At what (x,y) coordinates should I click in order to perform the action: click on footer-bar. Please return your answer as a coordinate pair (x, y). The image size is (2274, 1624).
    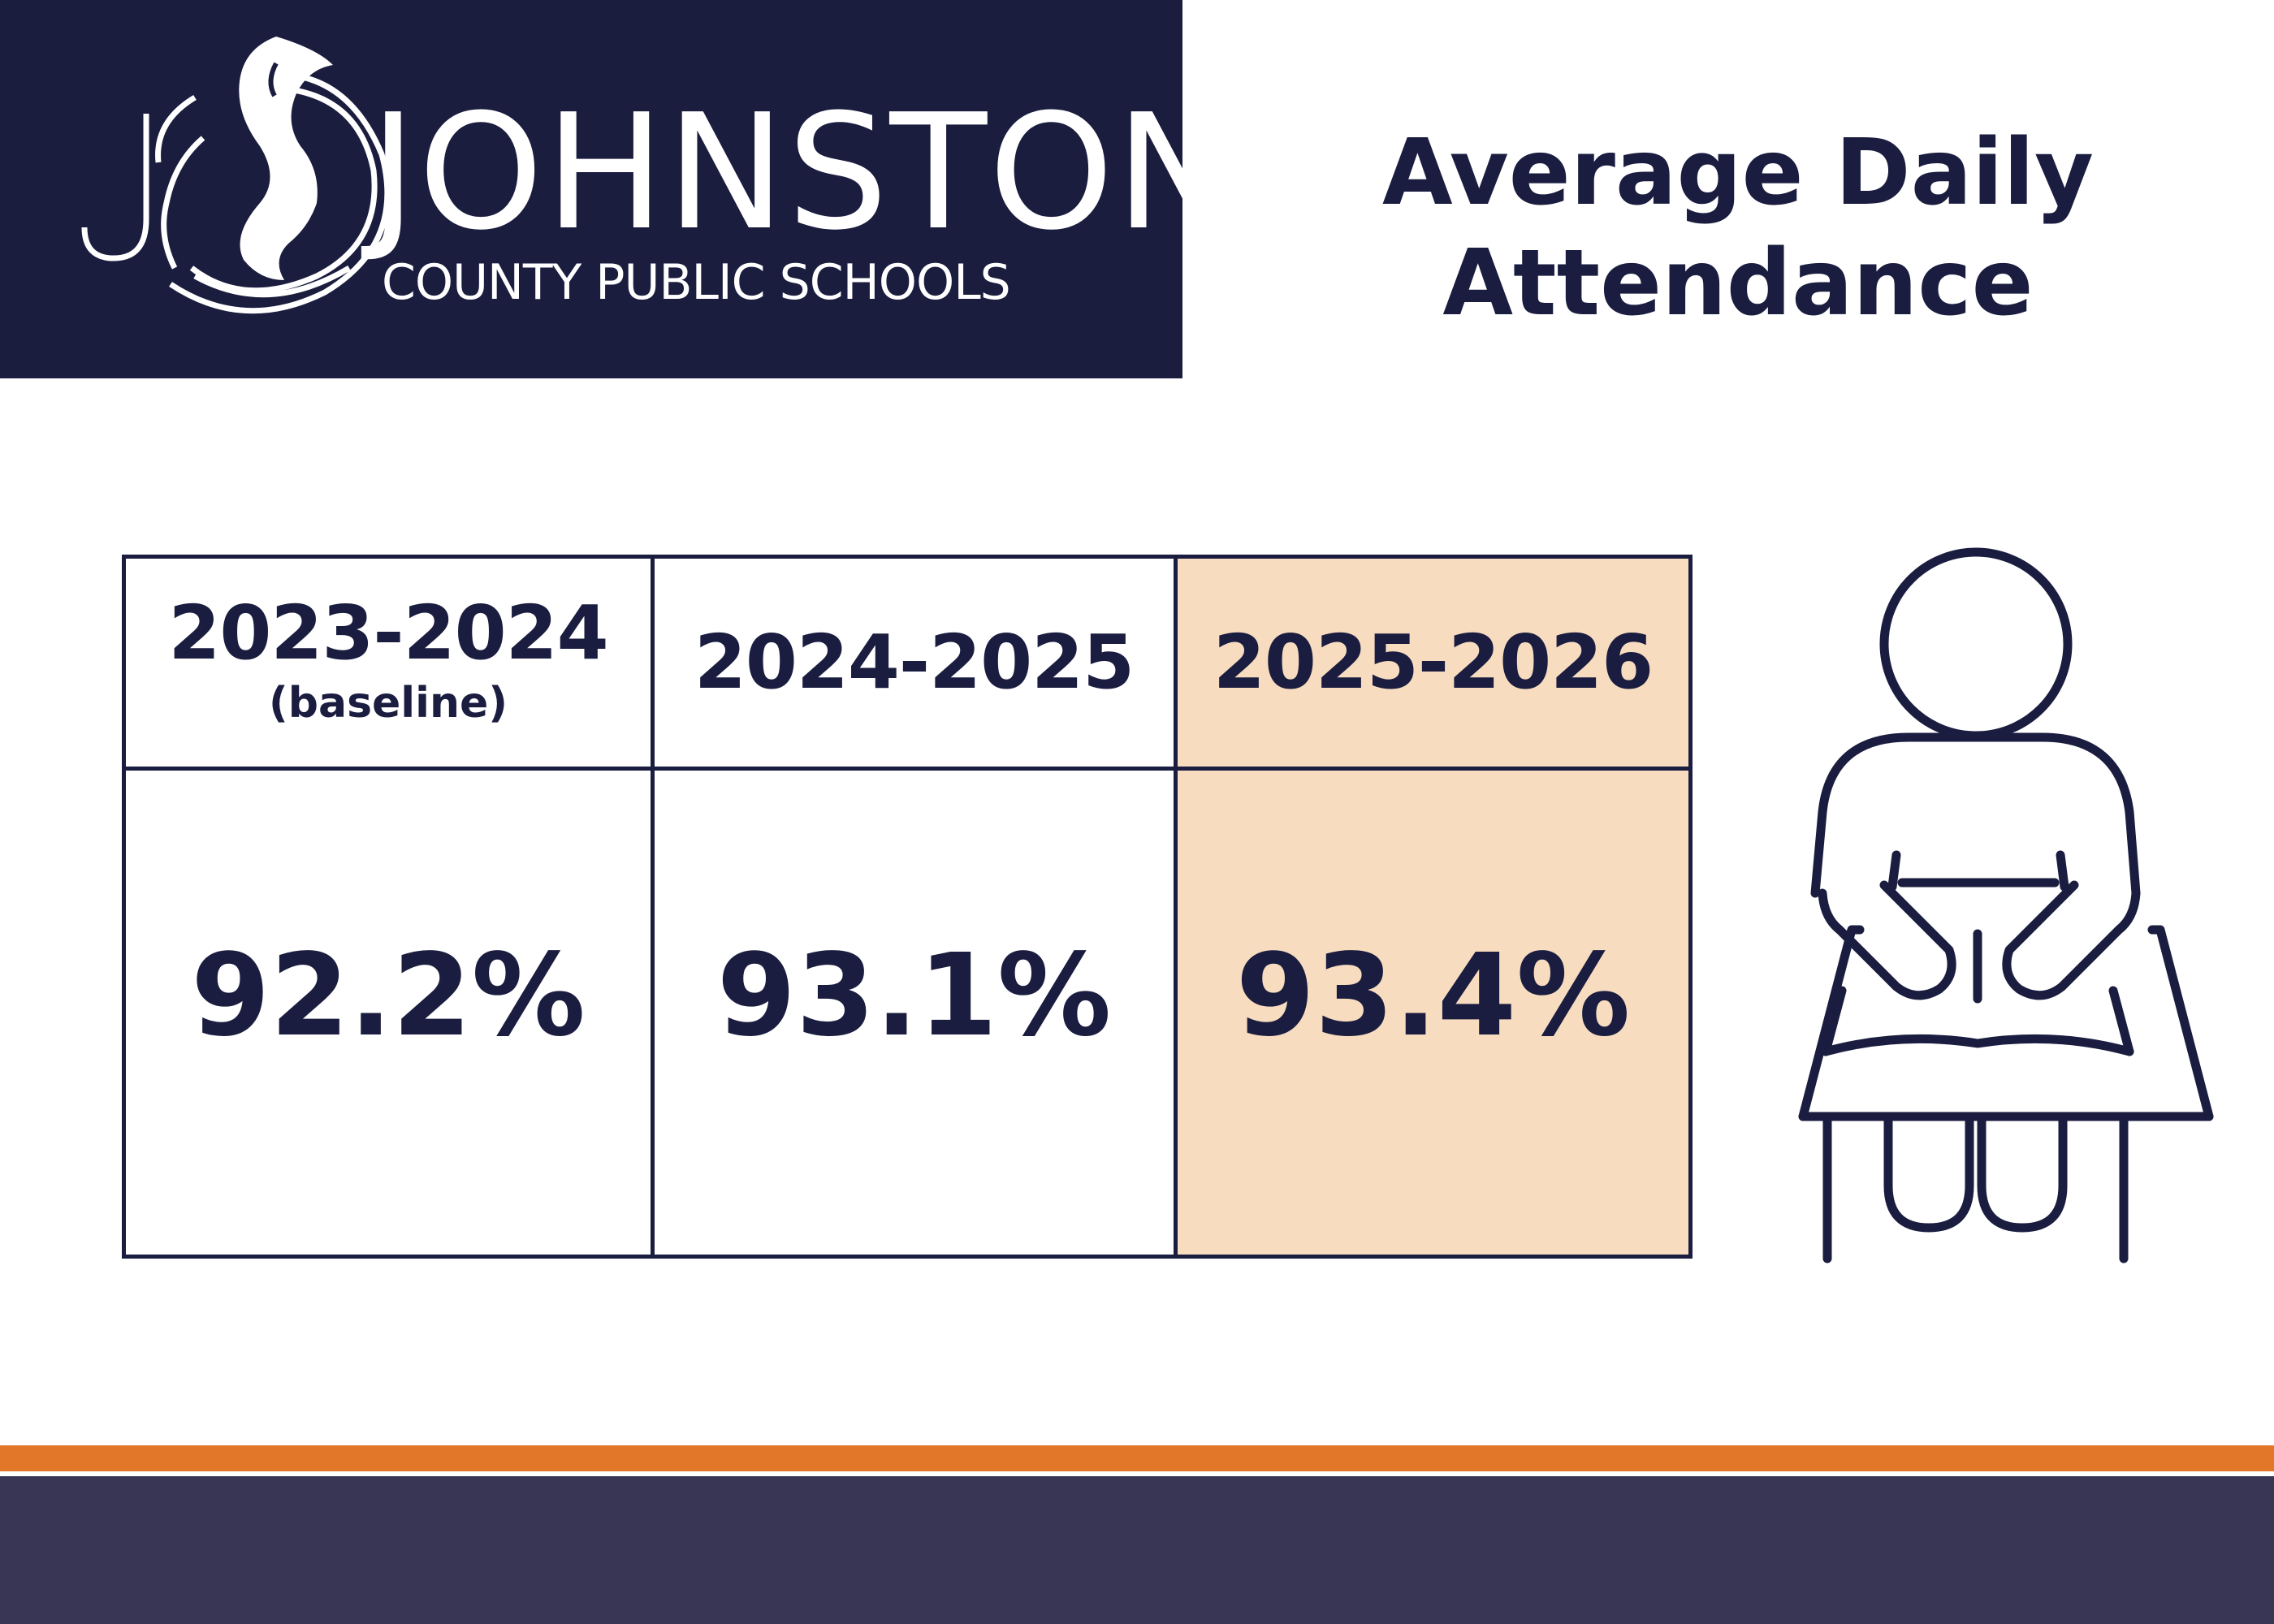
    Looking at the image, I should click on (1137, 1550).